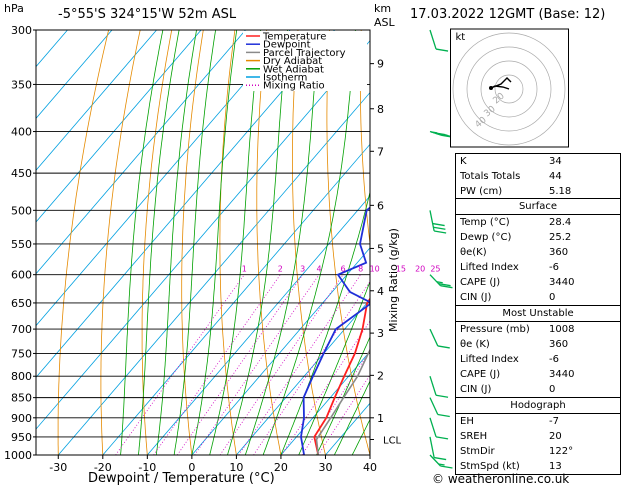  I want to click on mixing-ratio-label: 20, so click(420, 269).